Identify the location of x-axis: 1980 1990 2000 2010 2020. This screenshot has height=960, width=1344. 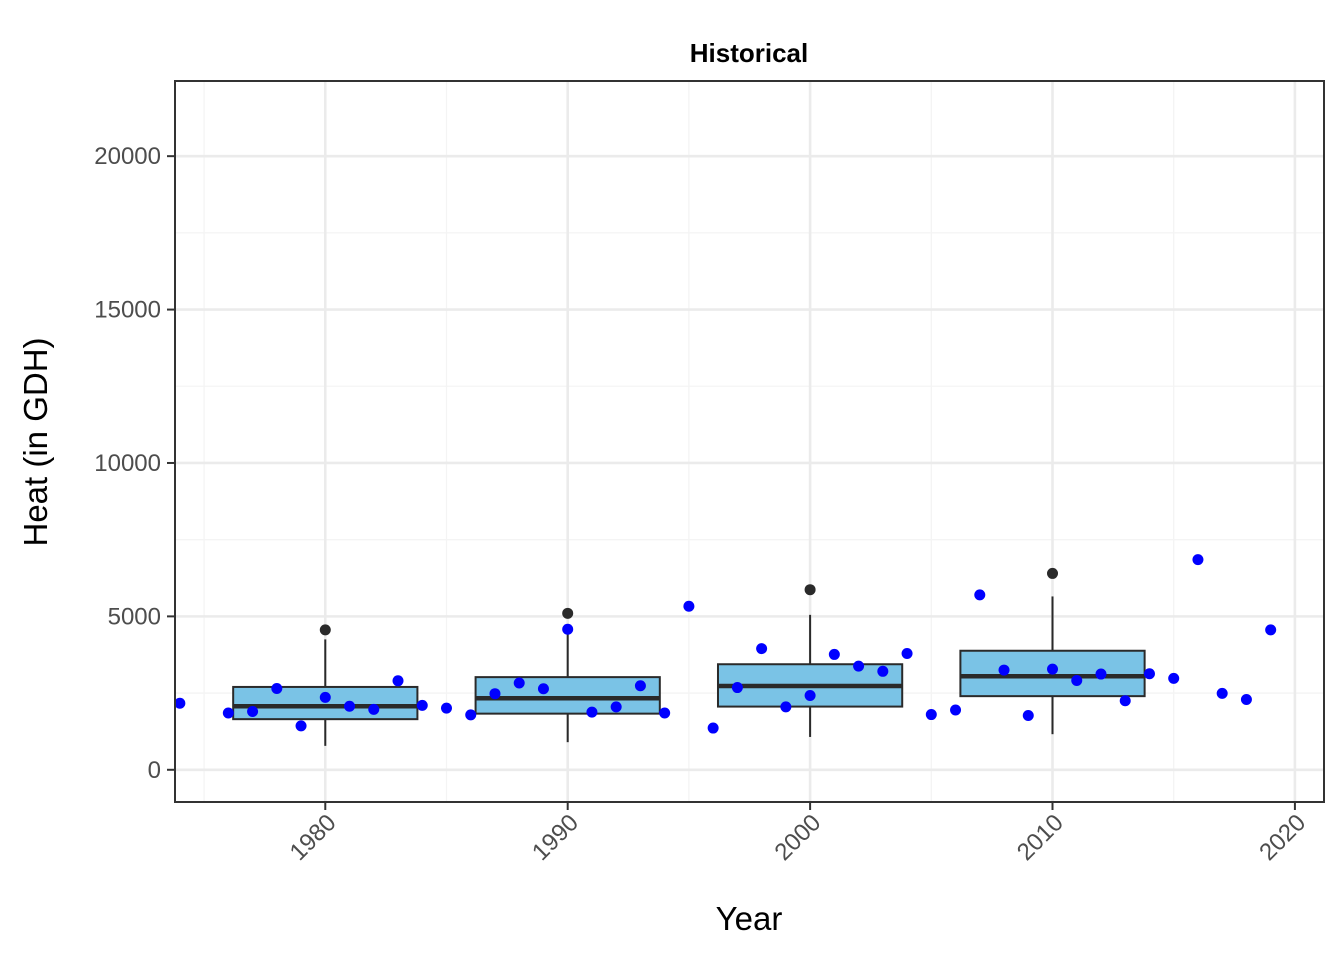
(798, 834).